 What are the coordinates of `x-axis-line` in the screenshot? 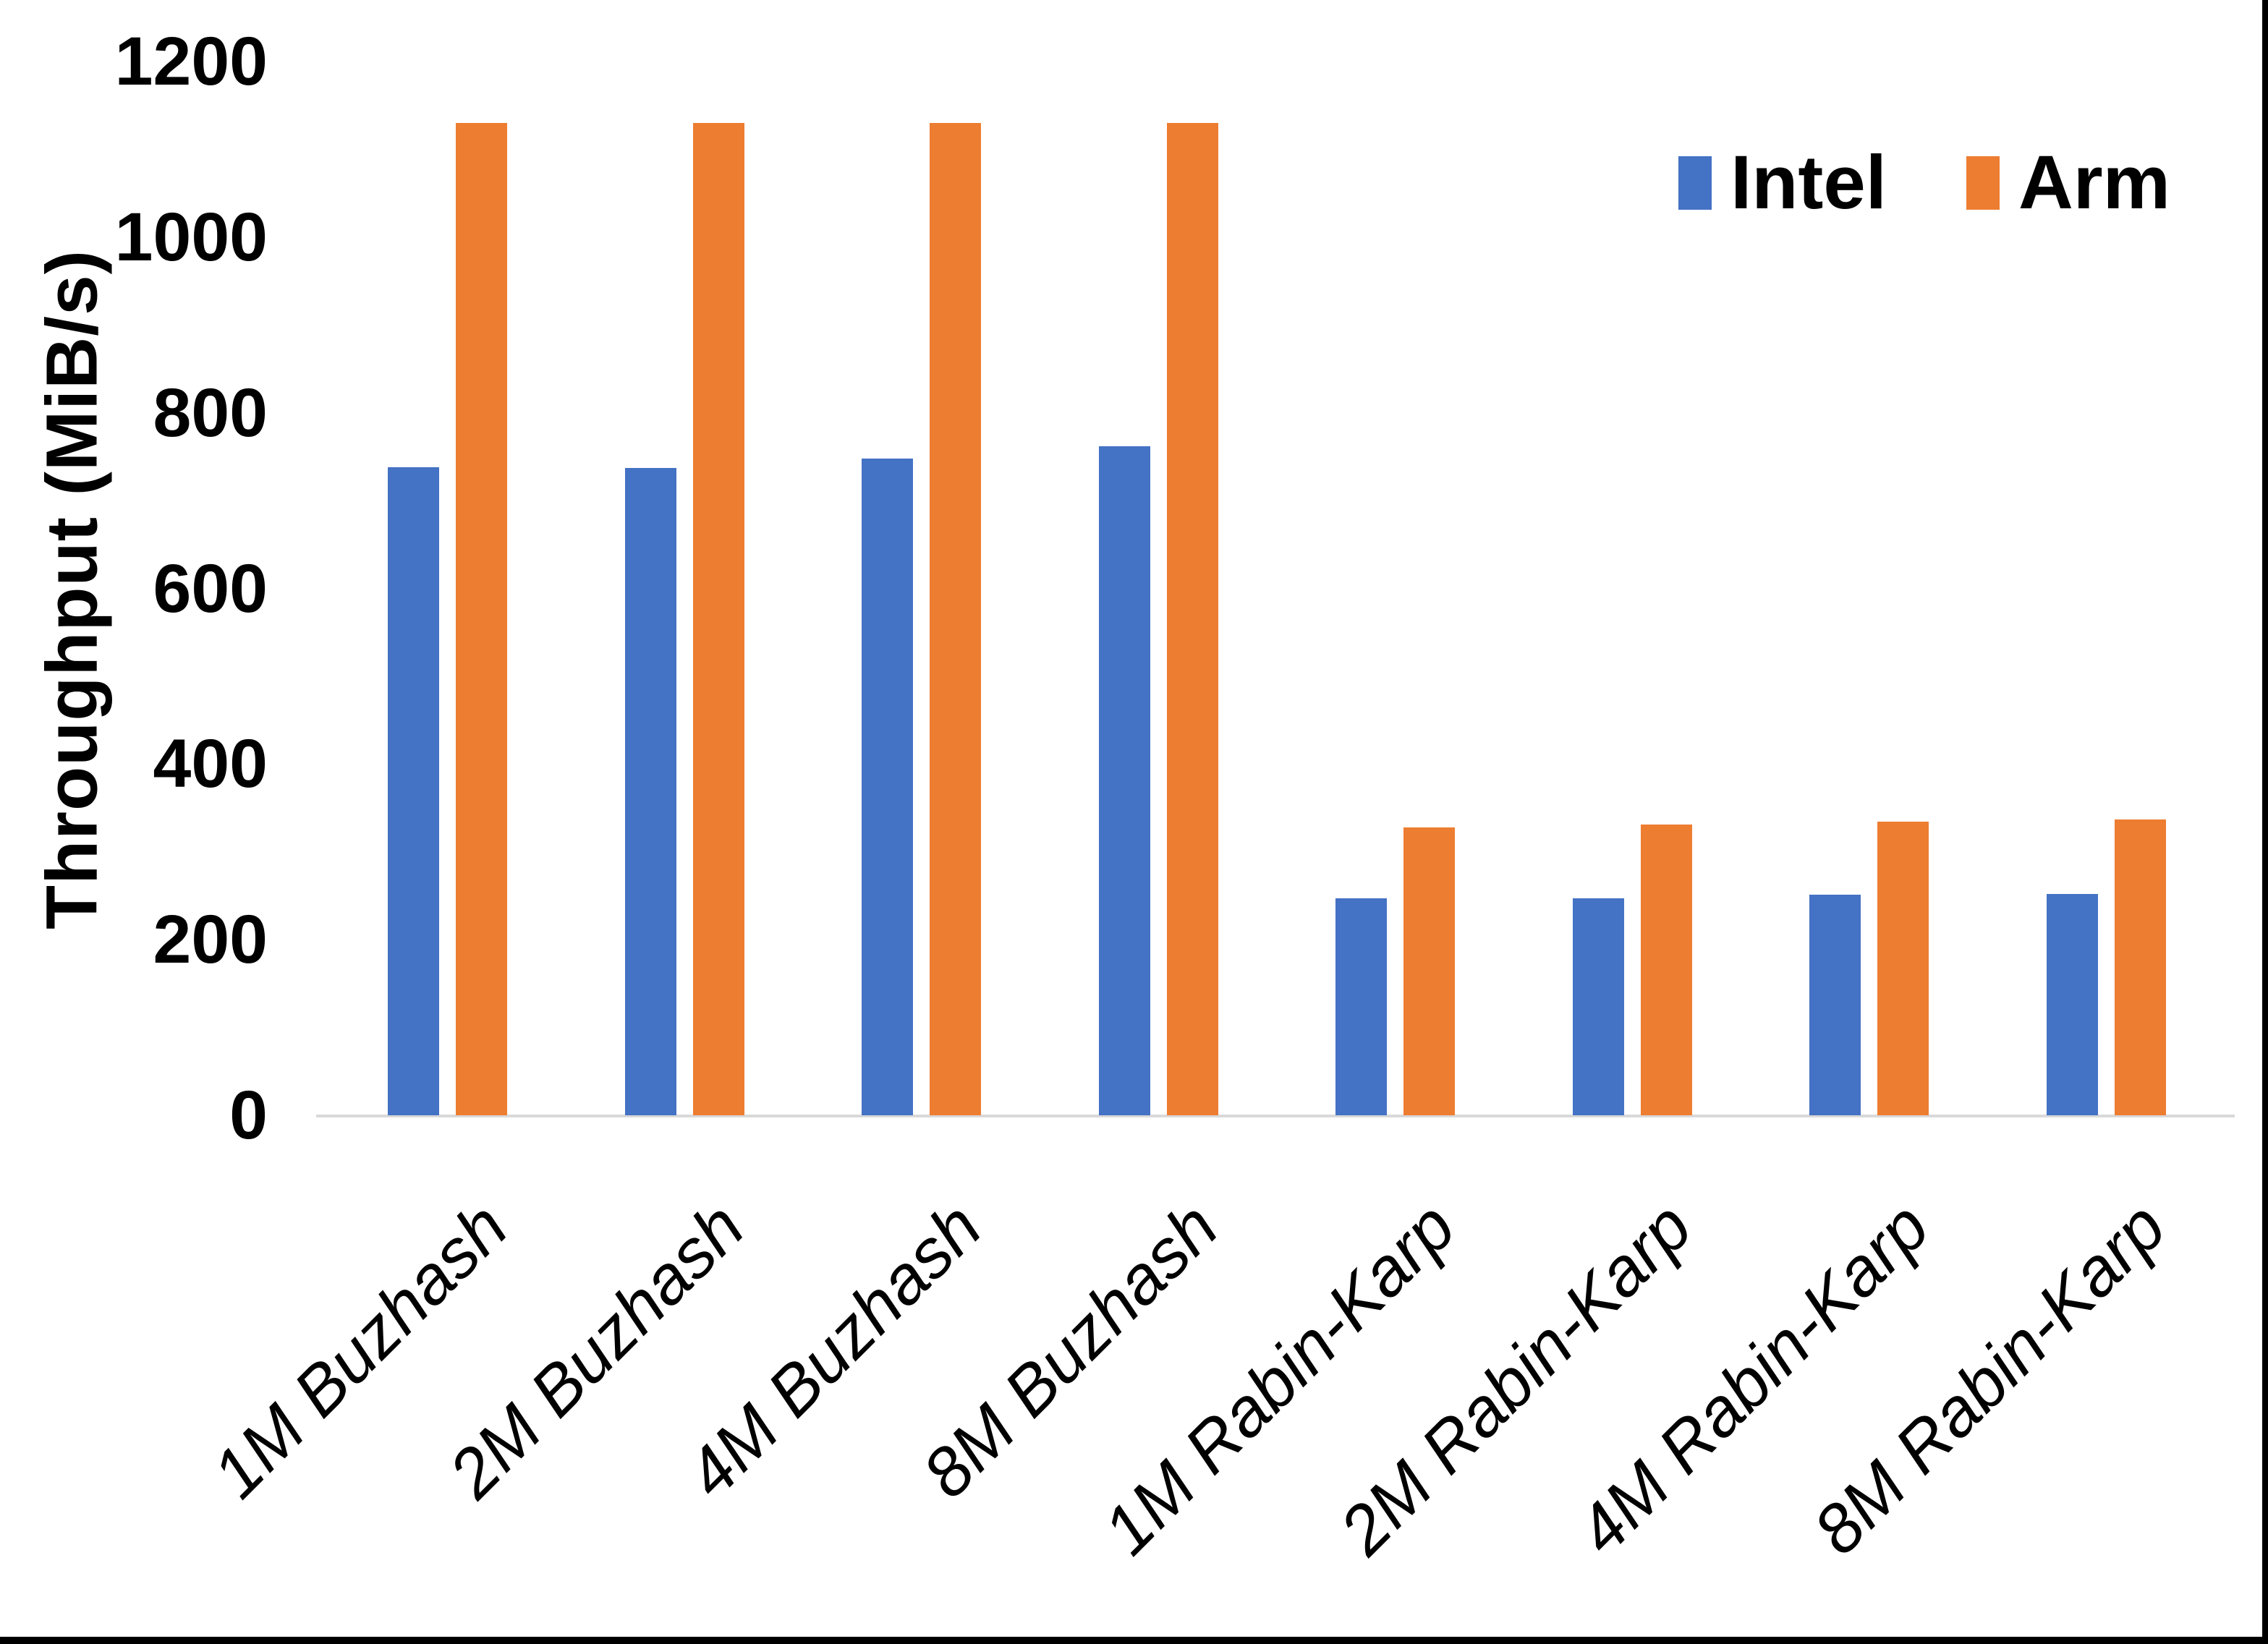 It's located at (1275, 1116).